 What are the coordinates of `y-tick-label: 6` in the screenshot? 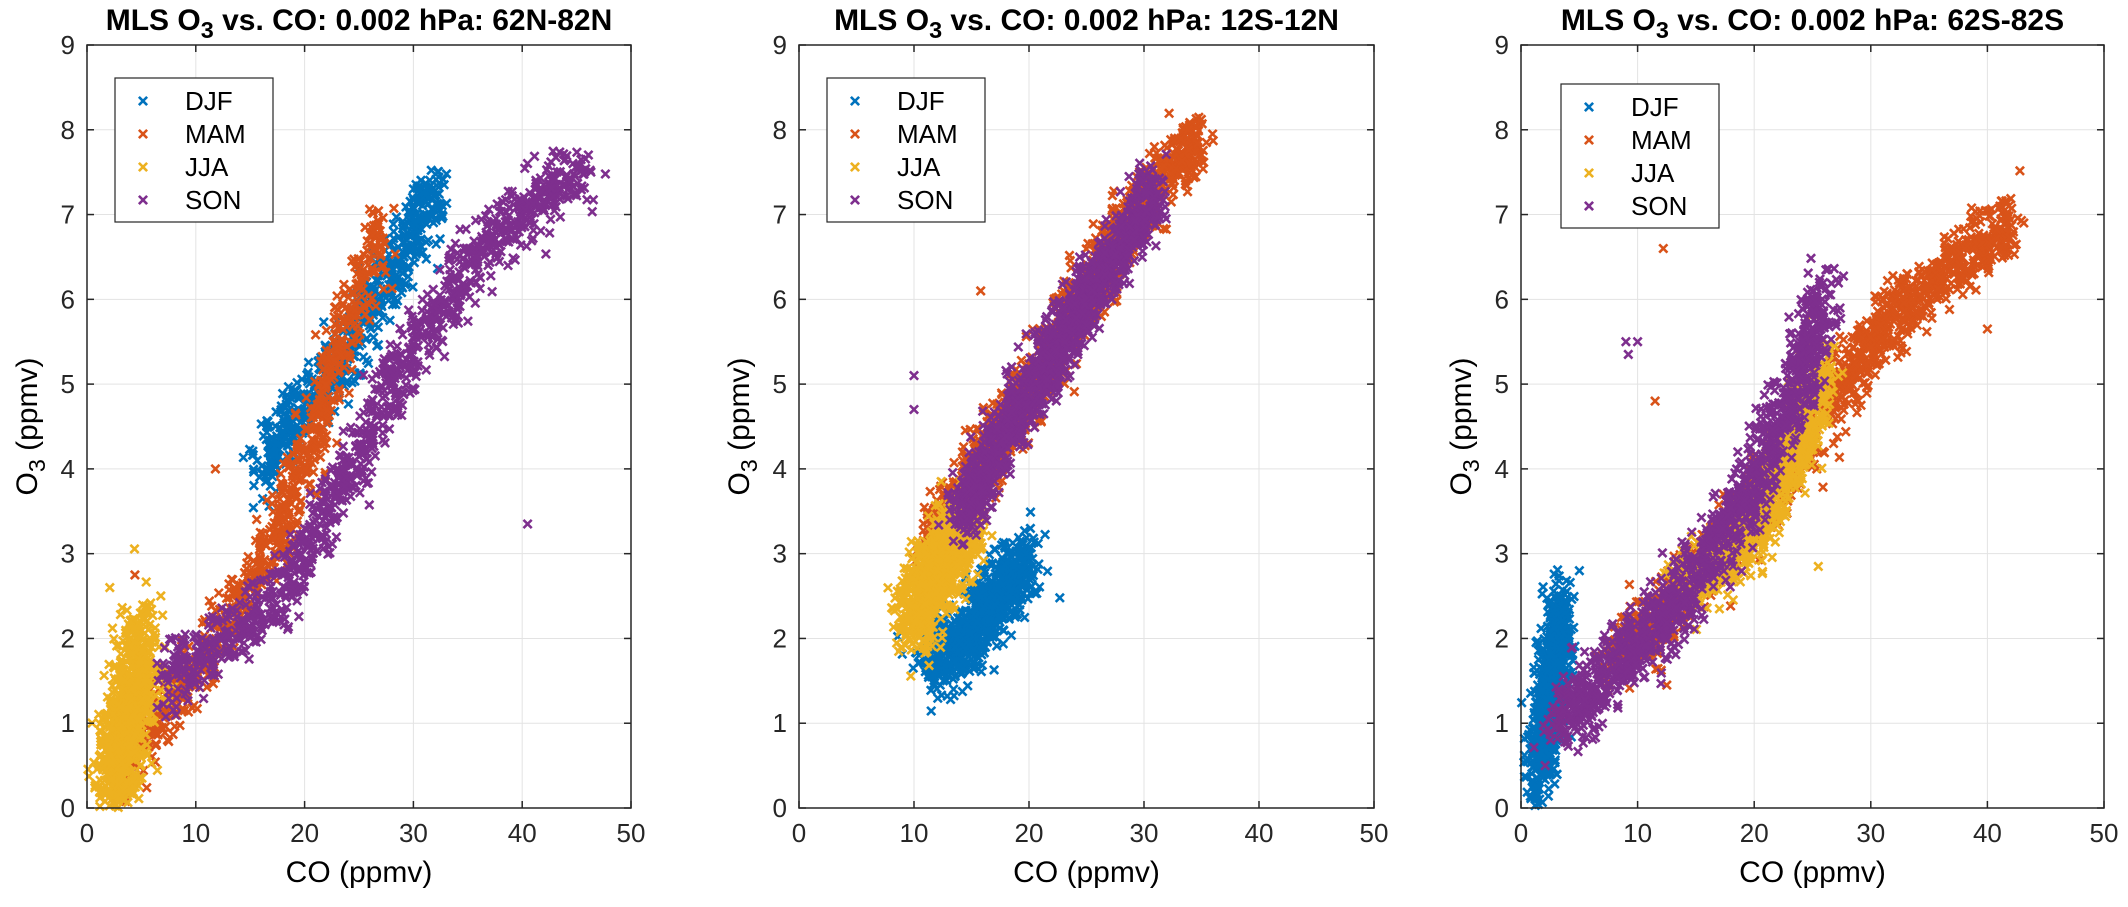 It's located at (68, 299).